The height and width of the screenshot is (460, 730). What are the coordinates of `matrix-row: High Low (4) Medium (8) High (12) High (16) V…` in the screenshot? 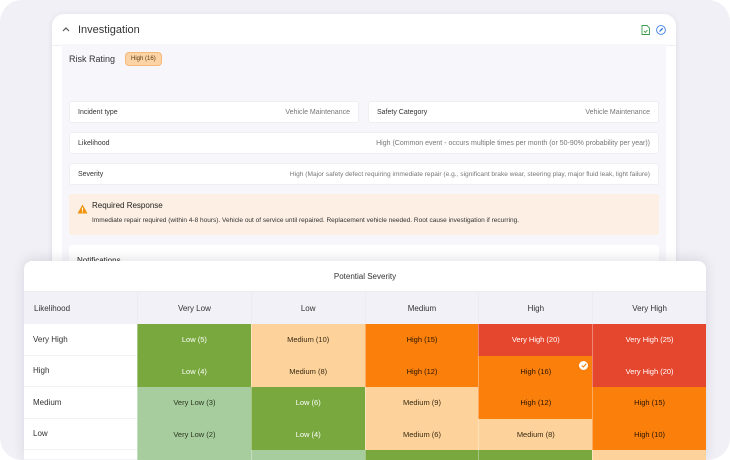 It's located at (365, 371).